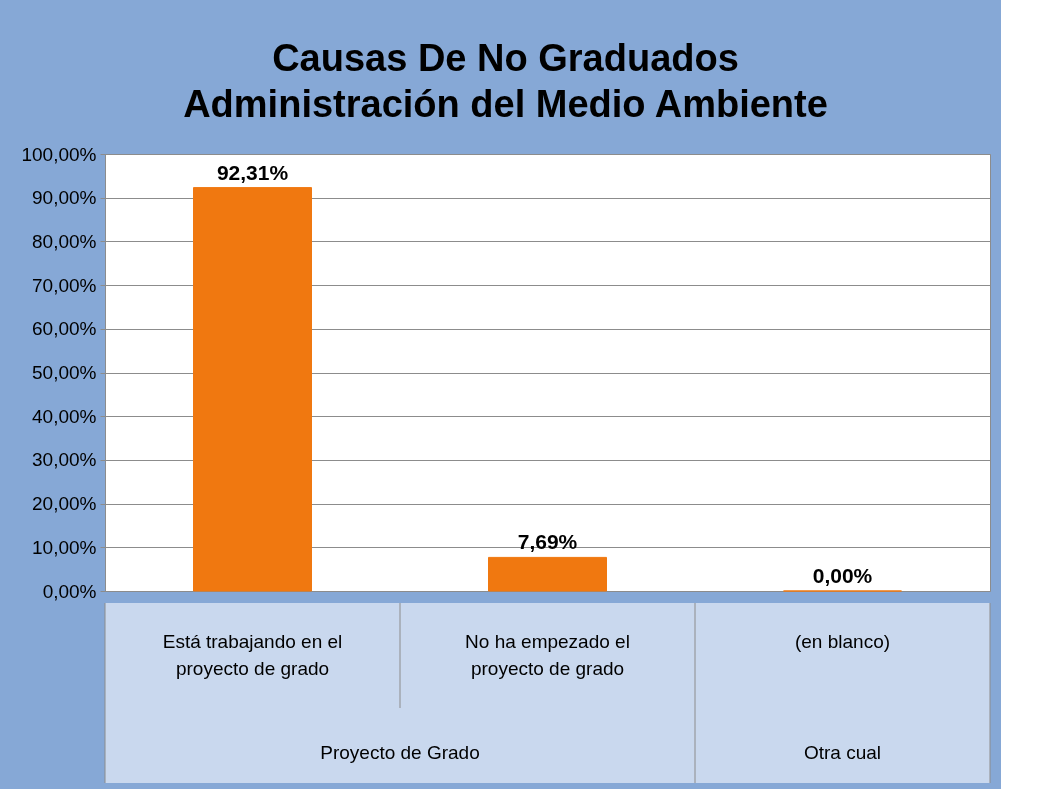 The image size is (1063, 806). What do you see at coordinates (842, 641) in the screenshot?
I see `x-tick-label: (en blanco)` at bounding box center [842, 641].